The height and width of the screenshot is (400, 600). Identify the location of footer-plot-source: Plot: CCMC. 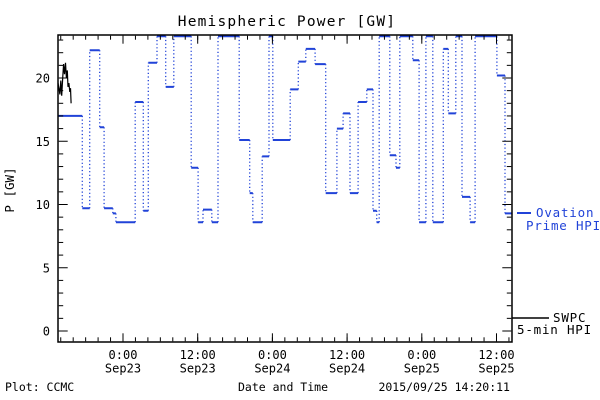
(39, 387).